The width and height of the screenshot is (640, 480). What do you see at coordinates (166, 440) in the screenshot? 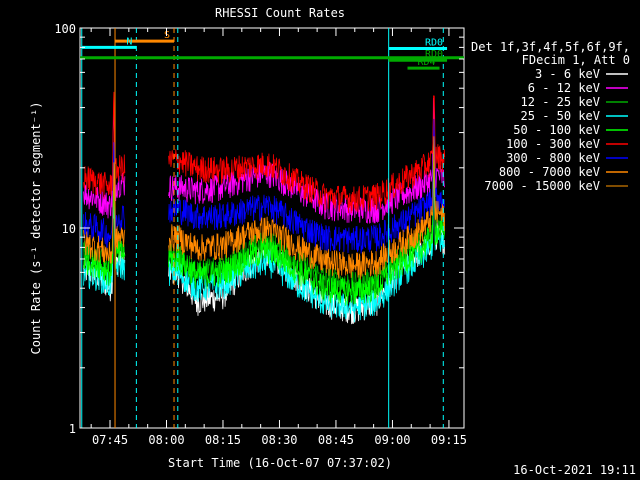
I see `x-tick-label-2: 08:00` at bounding box center [166, 440].